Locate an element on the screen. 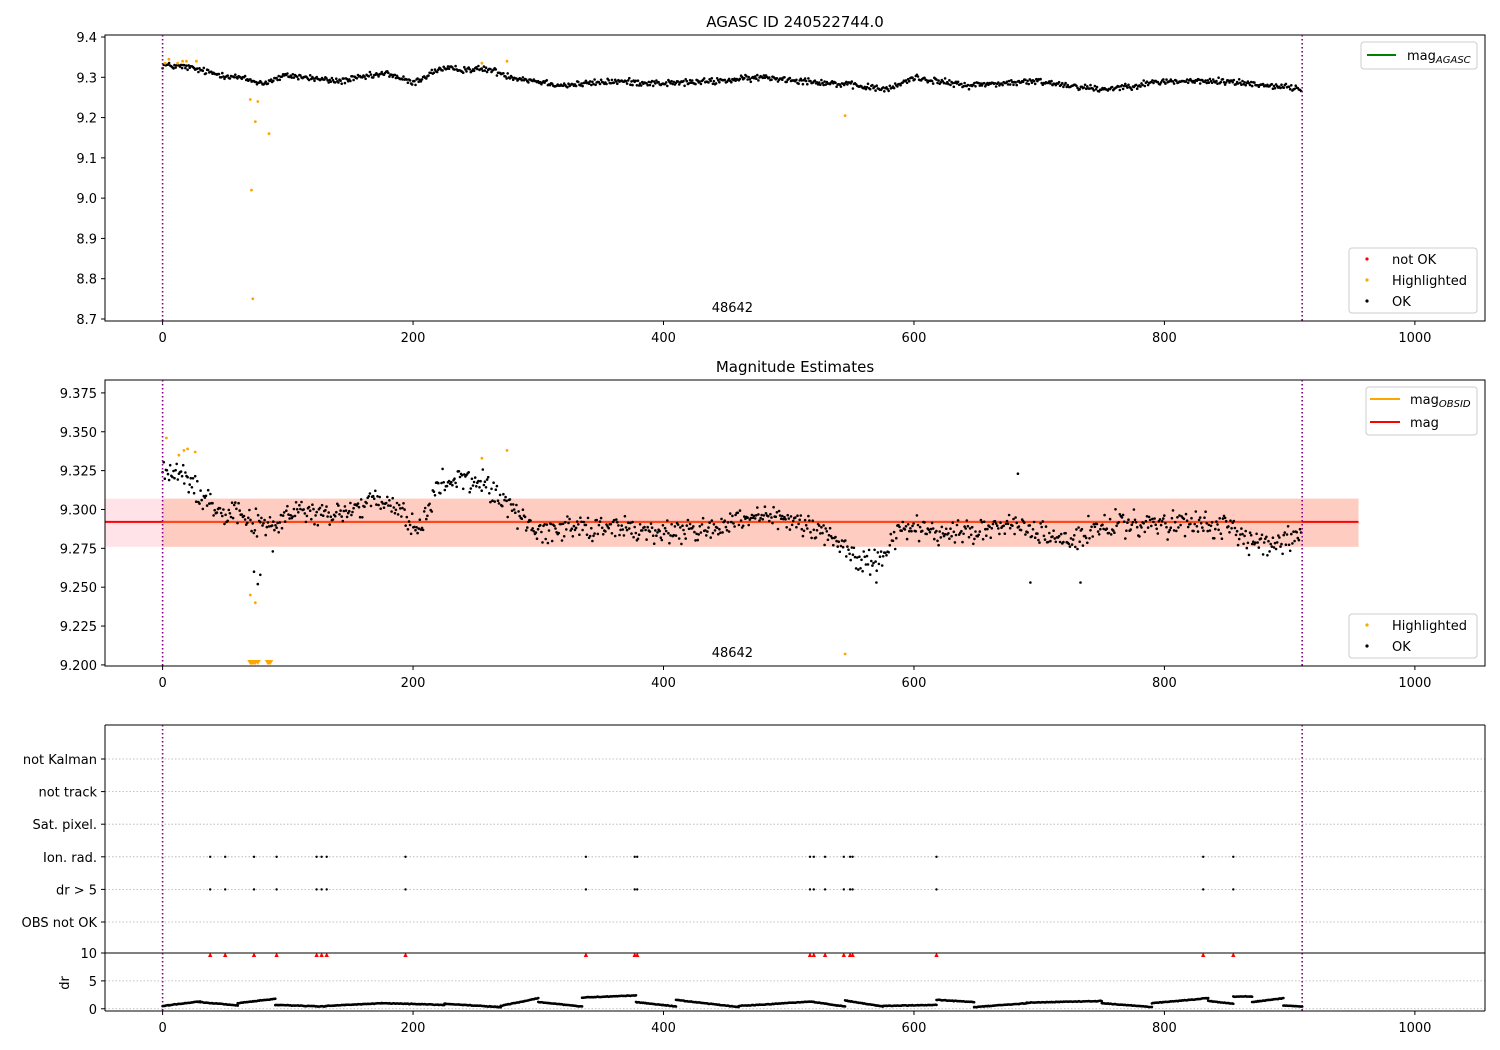 Image resolution: width=1500 pixels, height=1050 pixels. dr-point is located at coordinates (1152, 1007).